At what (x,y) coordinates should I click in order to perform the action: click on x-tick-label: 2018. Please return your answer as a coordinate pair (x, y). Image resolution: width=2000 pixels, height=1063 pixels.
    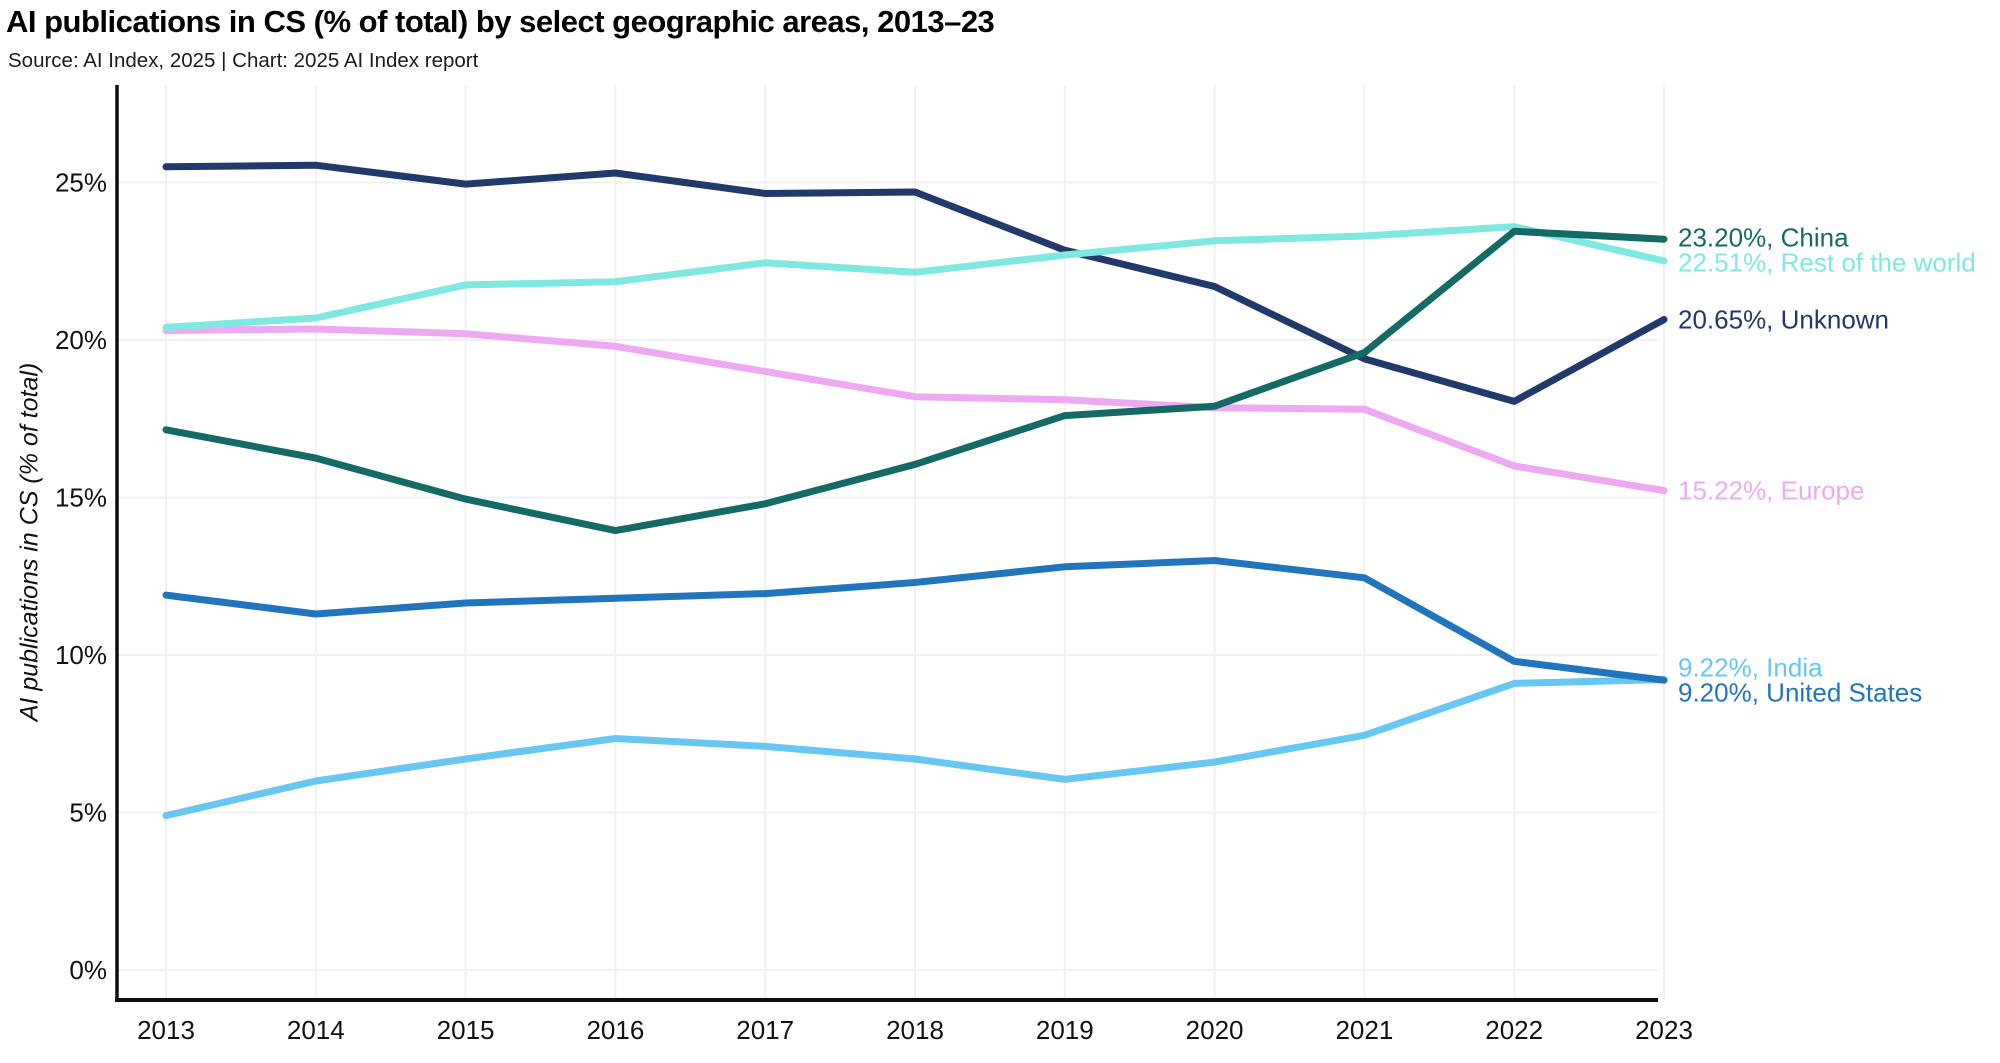
    Looking at the image, I should click on (915, 1030).